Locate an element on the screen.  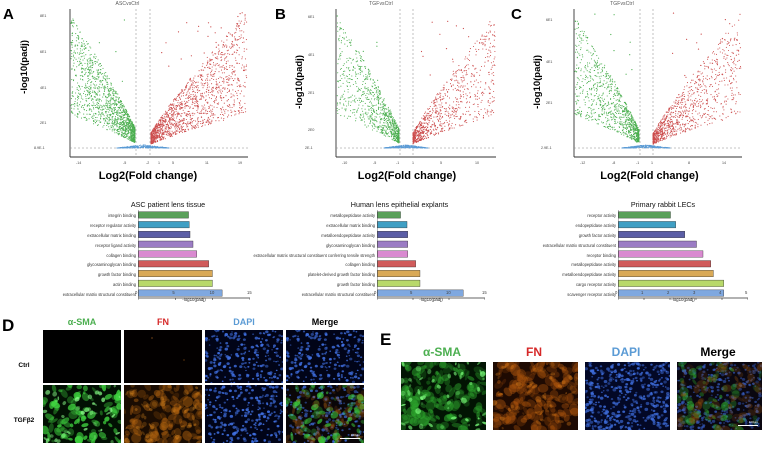
bar-category-label: receptor regulator activity is located at coordinates (113, 226).